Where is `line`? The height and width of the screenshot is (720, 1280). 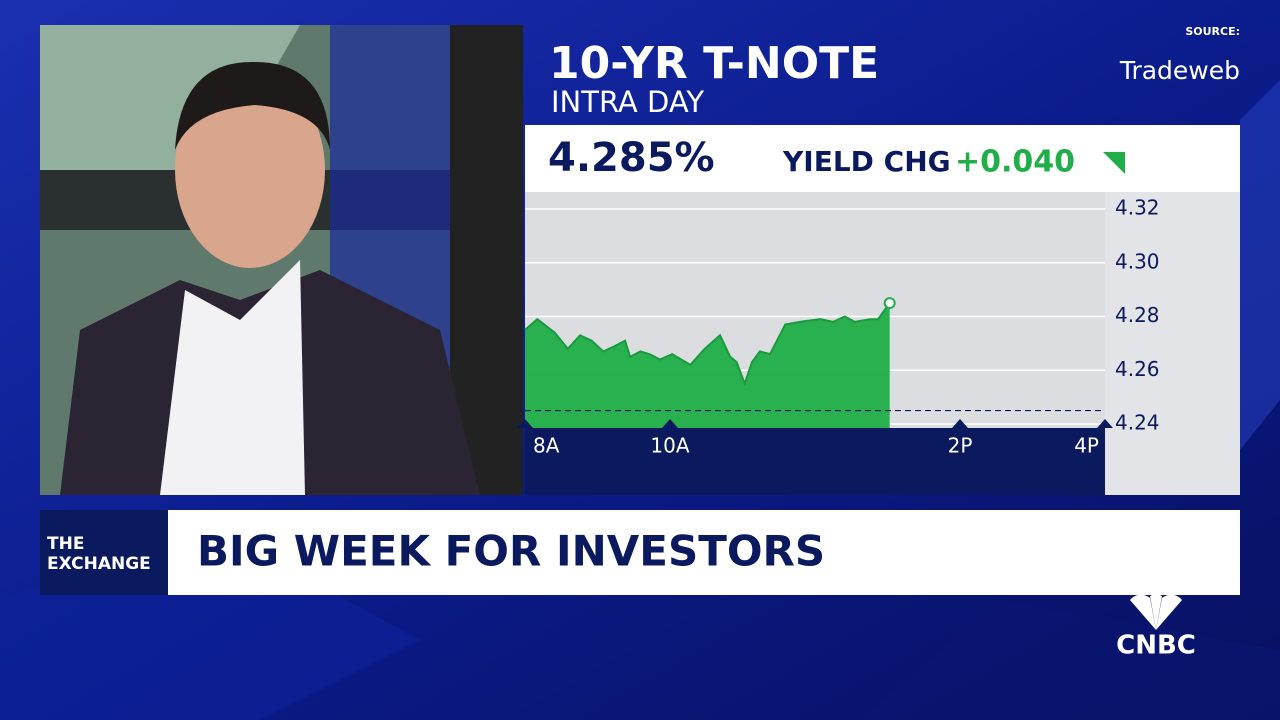 line is located at coordinates (707, 344).